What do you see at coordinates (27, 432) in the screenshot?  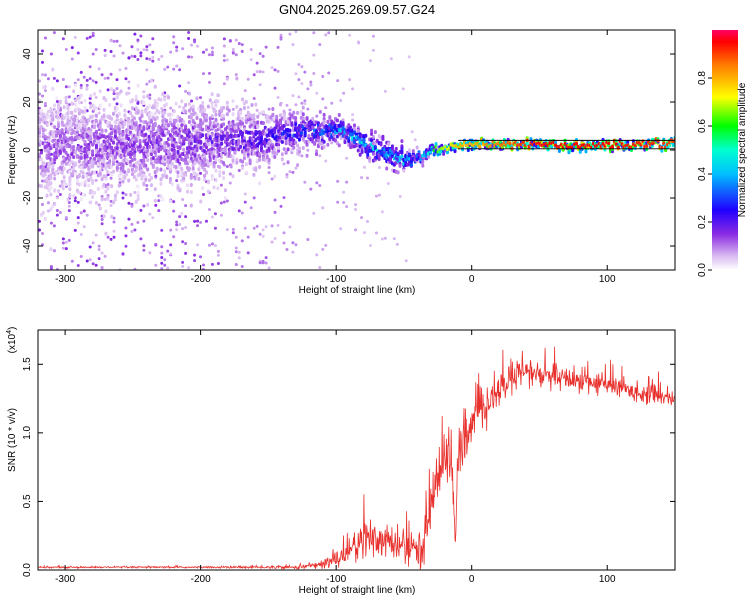 I see `snr-ytick-label: 1.0` at bounding box center [27, 432].